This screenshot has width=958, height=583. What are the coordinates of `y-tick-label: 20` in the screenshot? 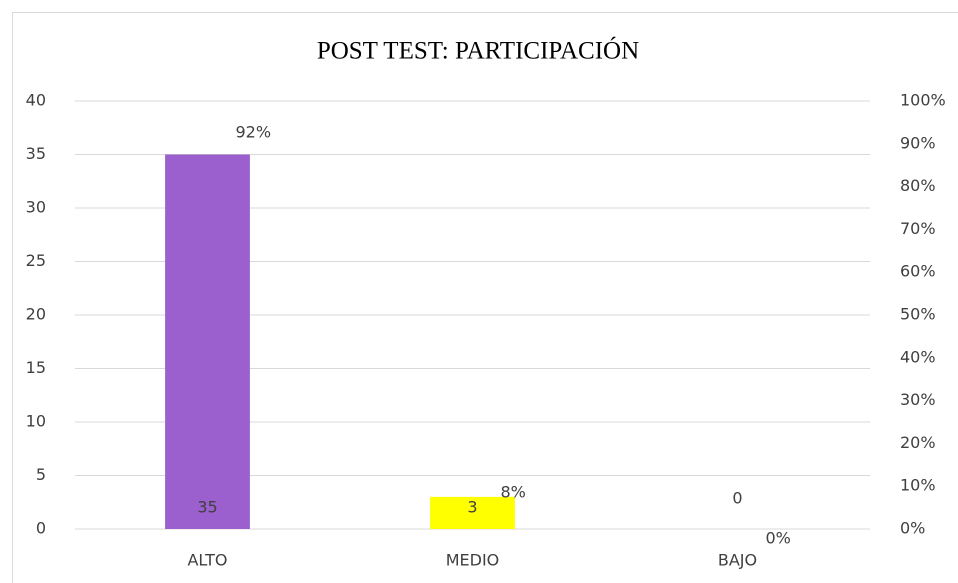 It's located at (36, 314).